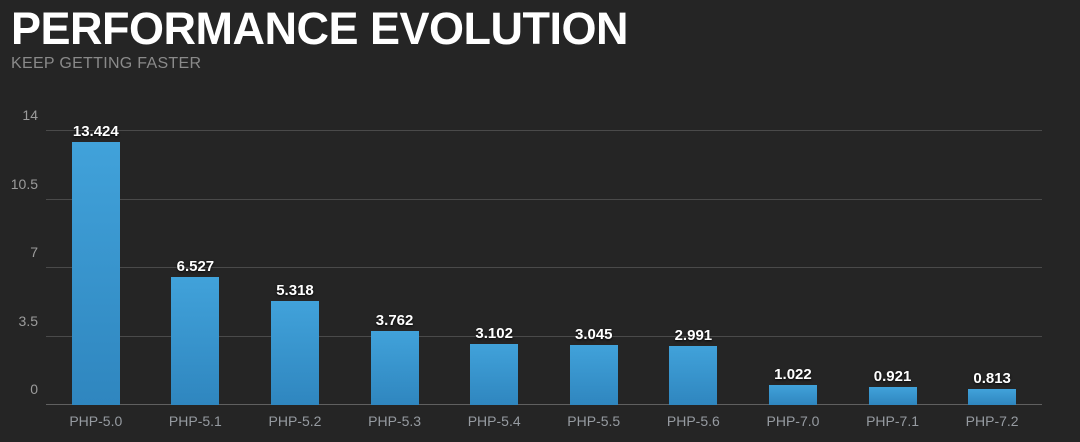 The height and width of the screenshot is (442, 1080). What do you see at coordinates (106, 63) in the screenshot?
I see `chart-subtitle: KEEP GETTING FASTER` at bounding box center [106, 63].